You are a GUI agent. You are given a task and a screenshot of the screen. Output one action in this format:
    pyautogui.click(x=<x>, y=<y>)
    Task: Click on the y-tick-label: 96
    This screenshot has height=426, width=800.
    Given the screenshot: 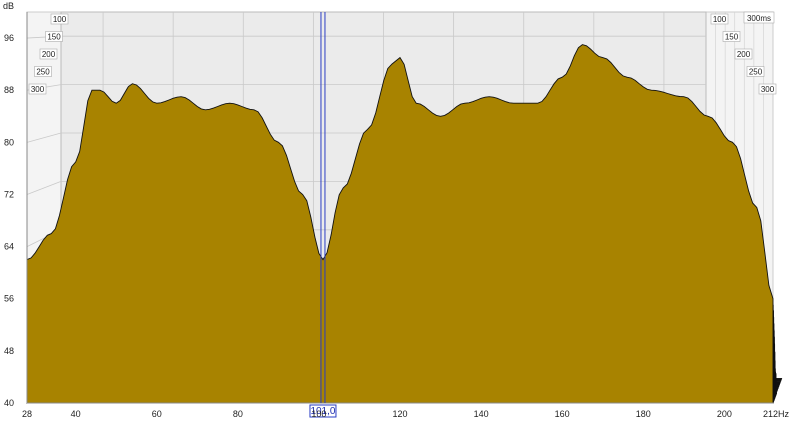 What is the action you would take?
    pyautogui.click(x=9, y=38)
    